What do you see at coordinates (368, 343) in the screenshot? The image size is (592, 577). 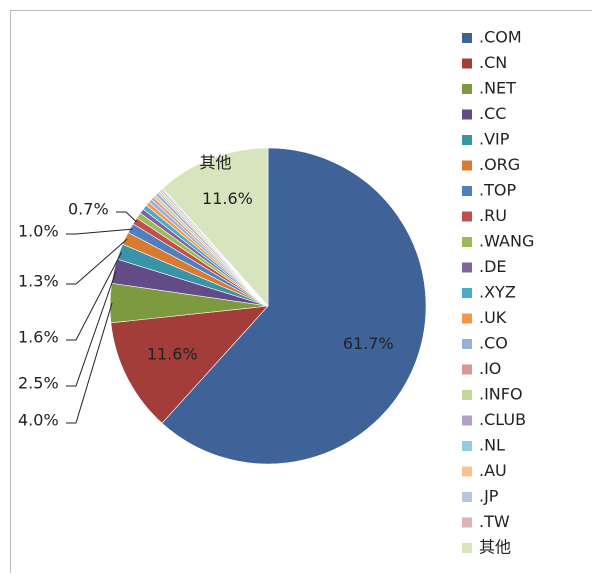 I see `data-label: 61.7%` at bounding box center [368, 343].